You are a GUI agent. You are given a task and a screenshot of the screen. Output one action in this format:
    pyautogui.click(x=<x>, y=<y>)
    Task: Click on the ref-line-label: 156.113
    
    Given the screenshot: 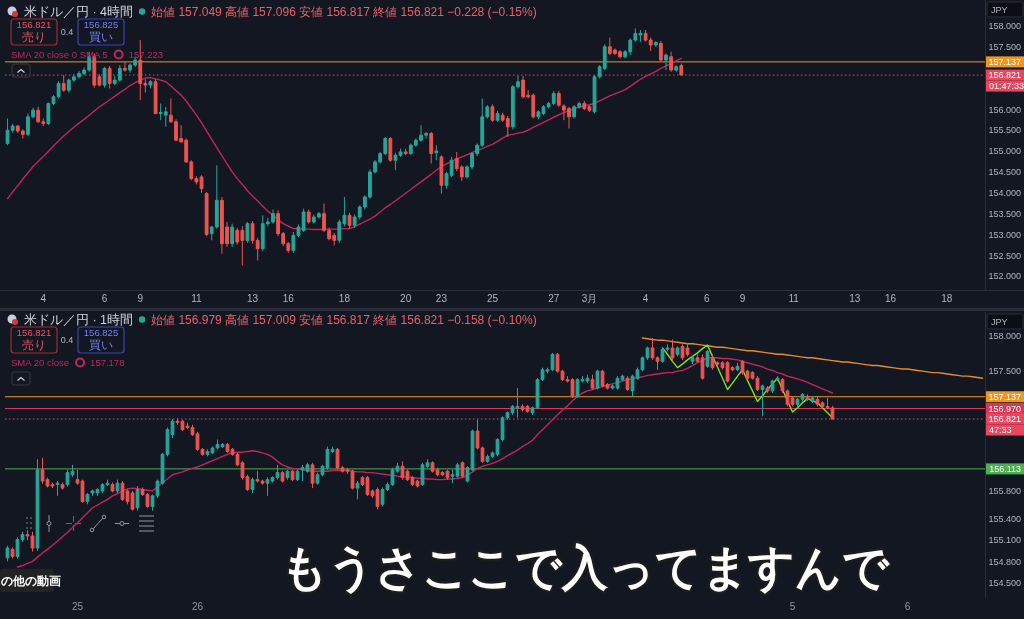 What is the action you would take?
    pyautogui.click(x=1005, y=469)
    